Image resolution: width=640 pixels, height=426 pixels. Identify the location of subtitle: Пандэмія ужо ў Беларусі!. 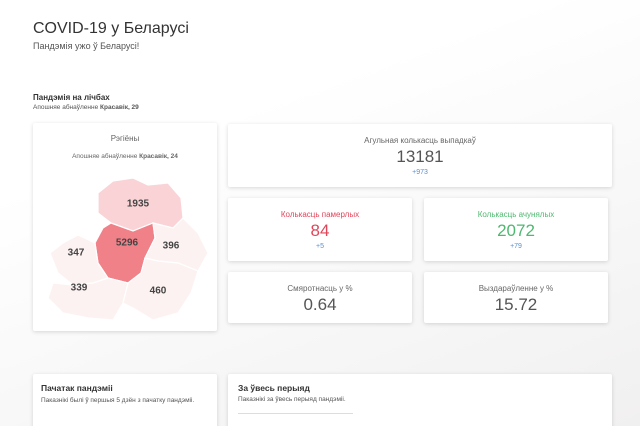
(86, 46).